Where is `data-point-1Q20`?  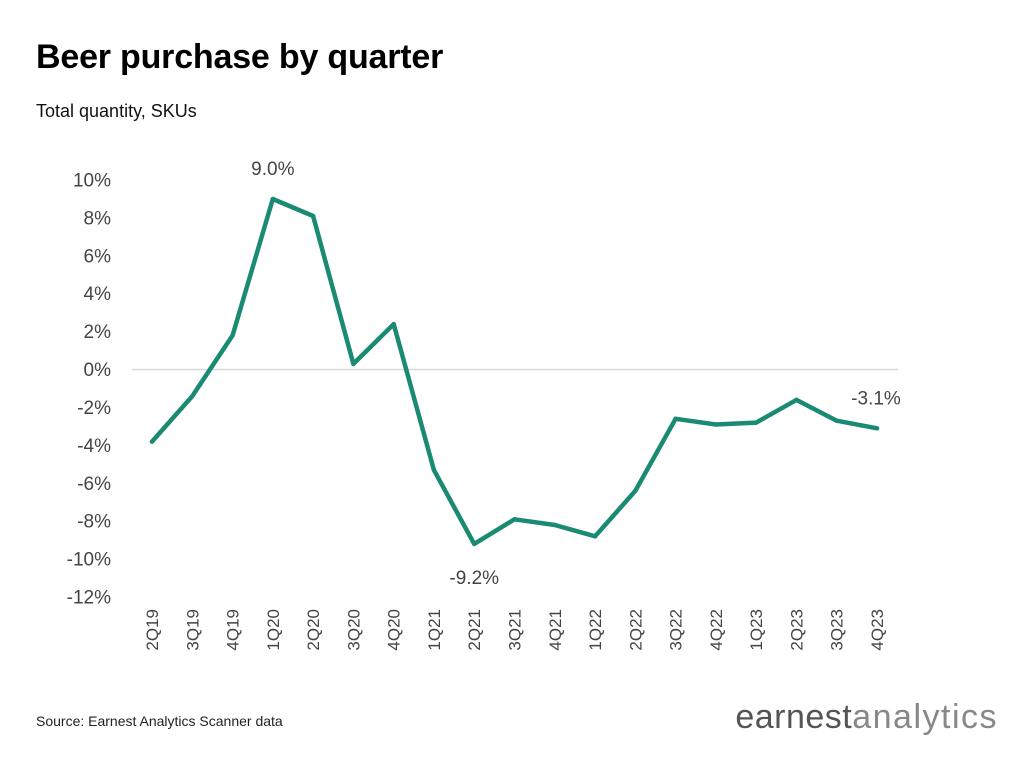 data-point-1Q20 is located at coordinates (273, 199).